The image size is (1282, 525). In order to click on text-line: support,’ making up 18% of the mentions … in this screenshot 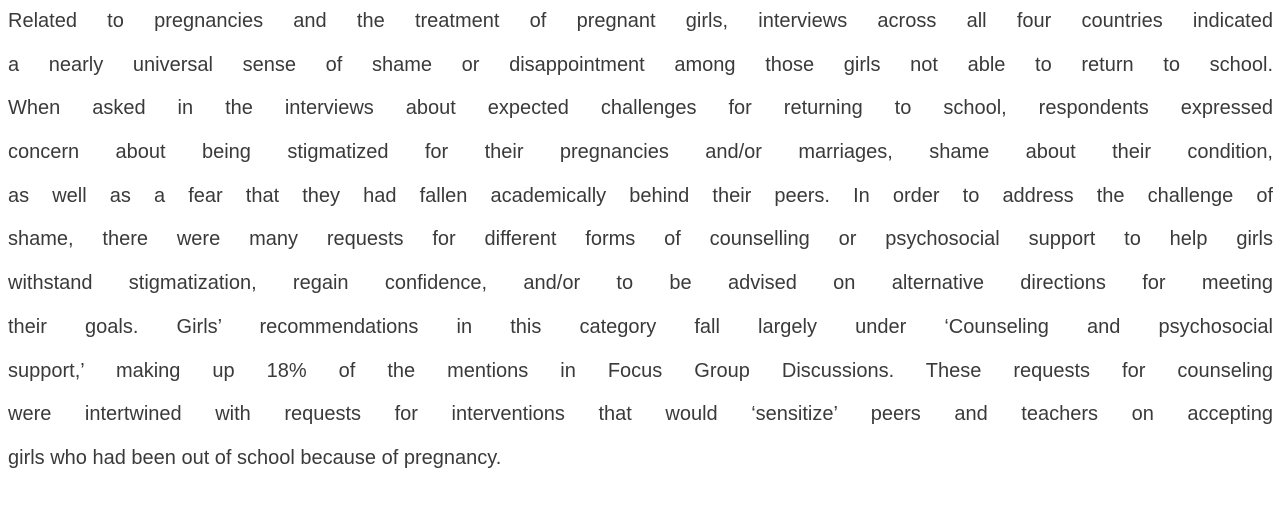, I will do `click(640, 370)`.